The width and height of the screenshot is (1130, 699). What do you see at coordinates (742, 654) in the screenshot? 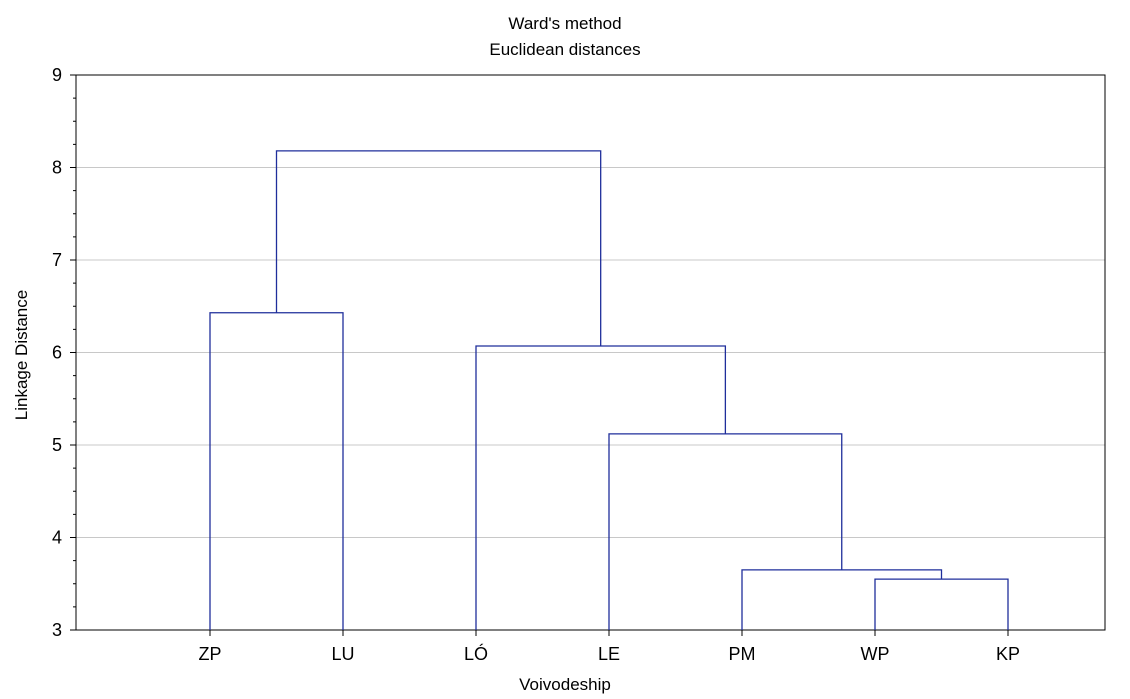
I see `x-tick-label-4: PM` at bounding box center [742, 654].